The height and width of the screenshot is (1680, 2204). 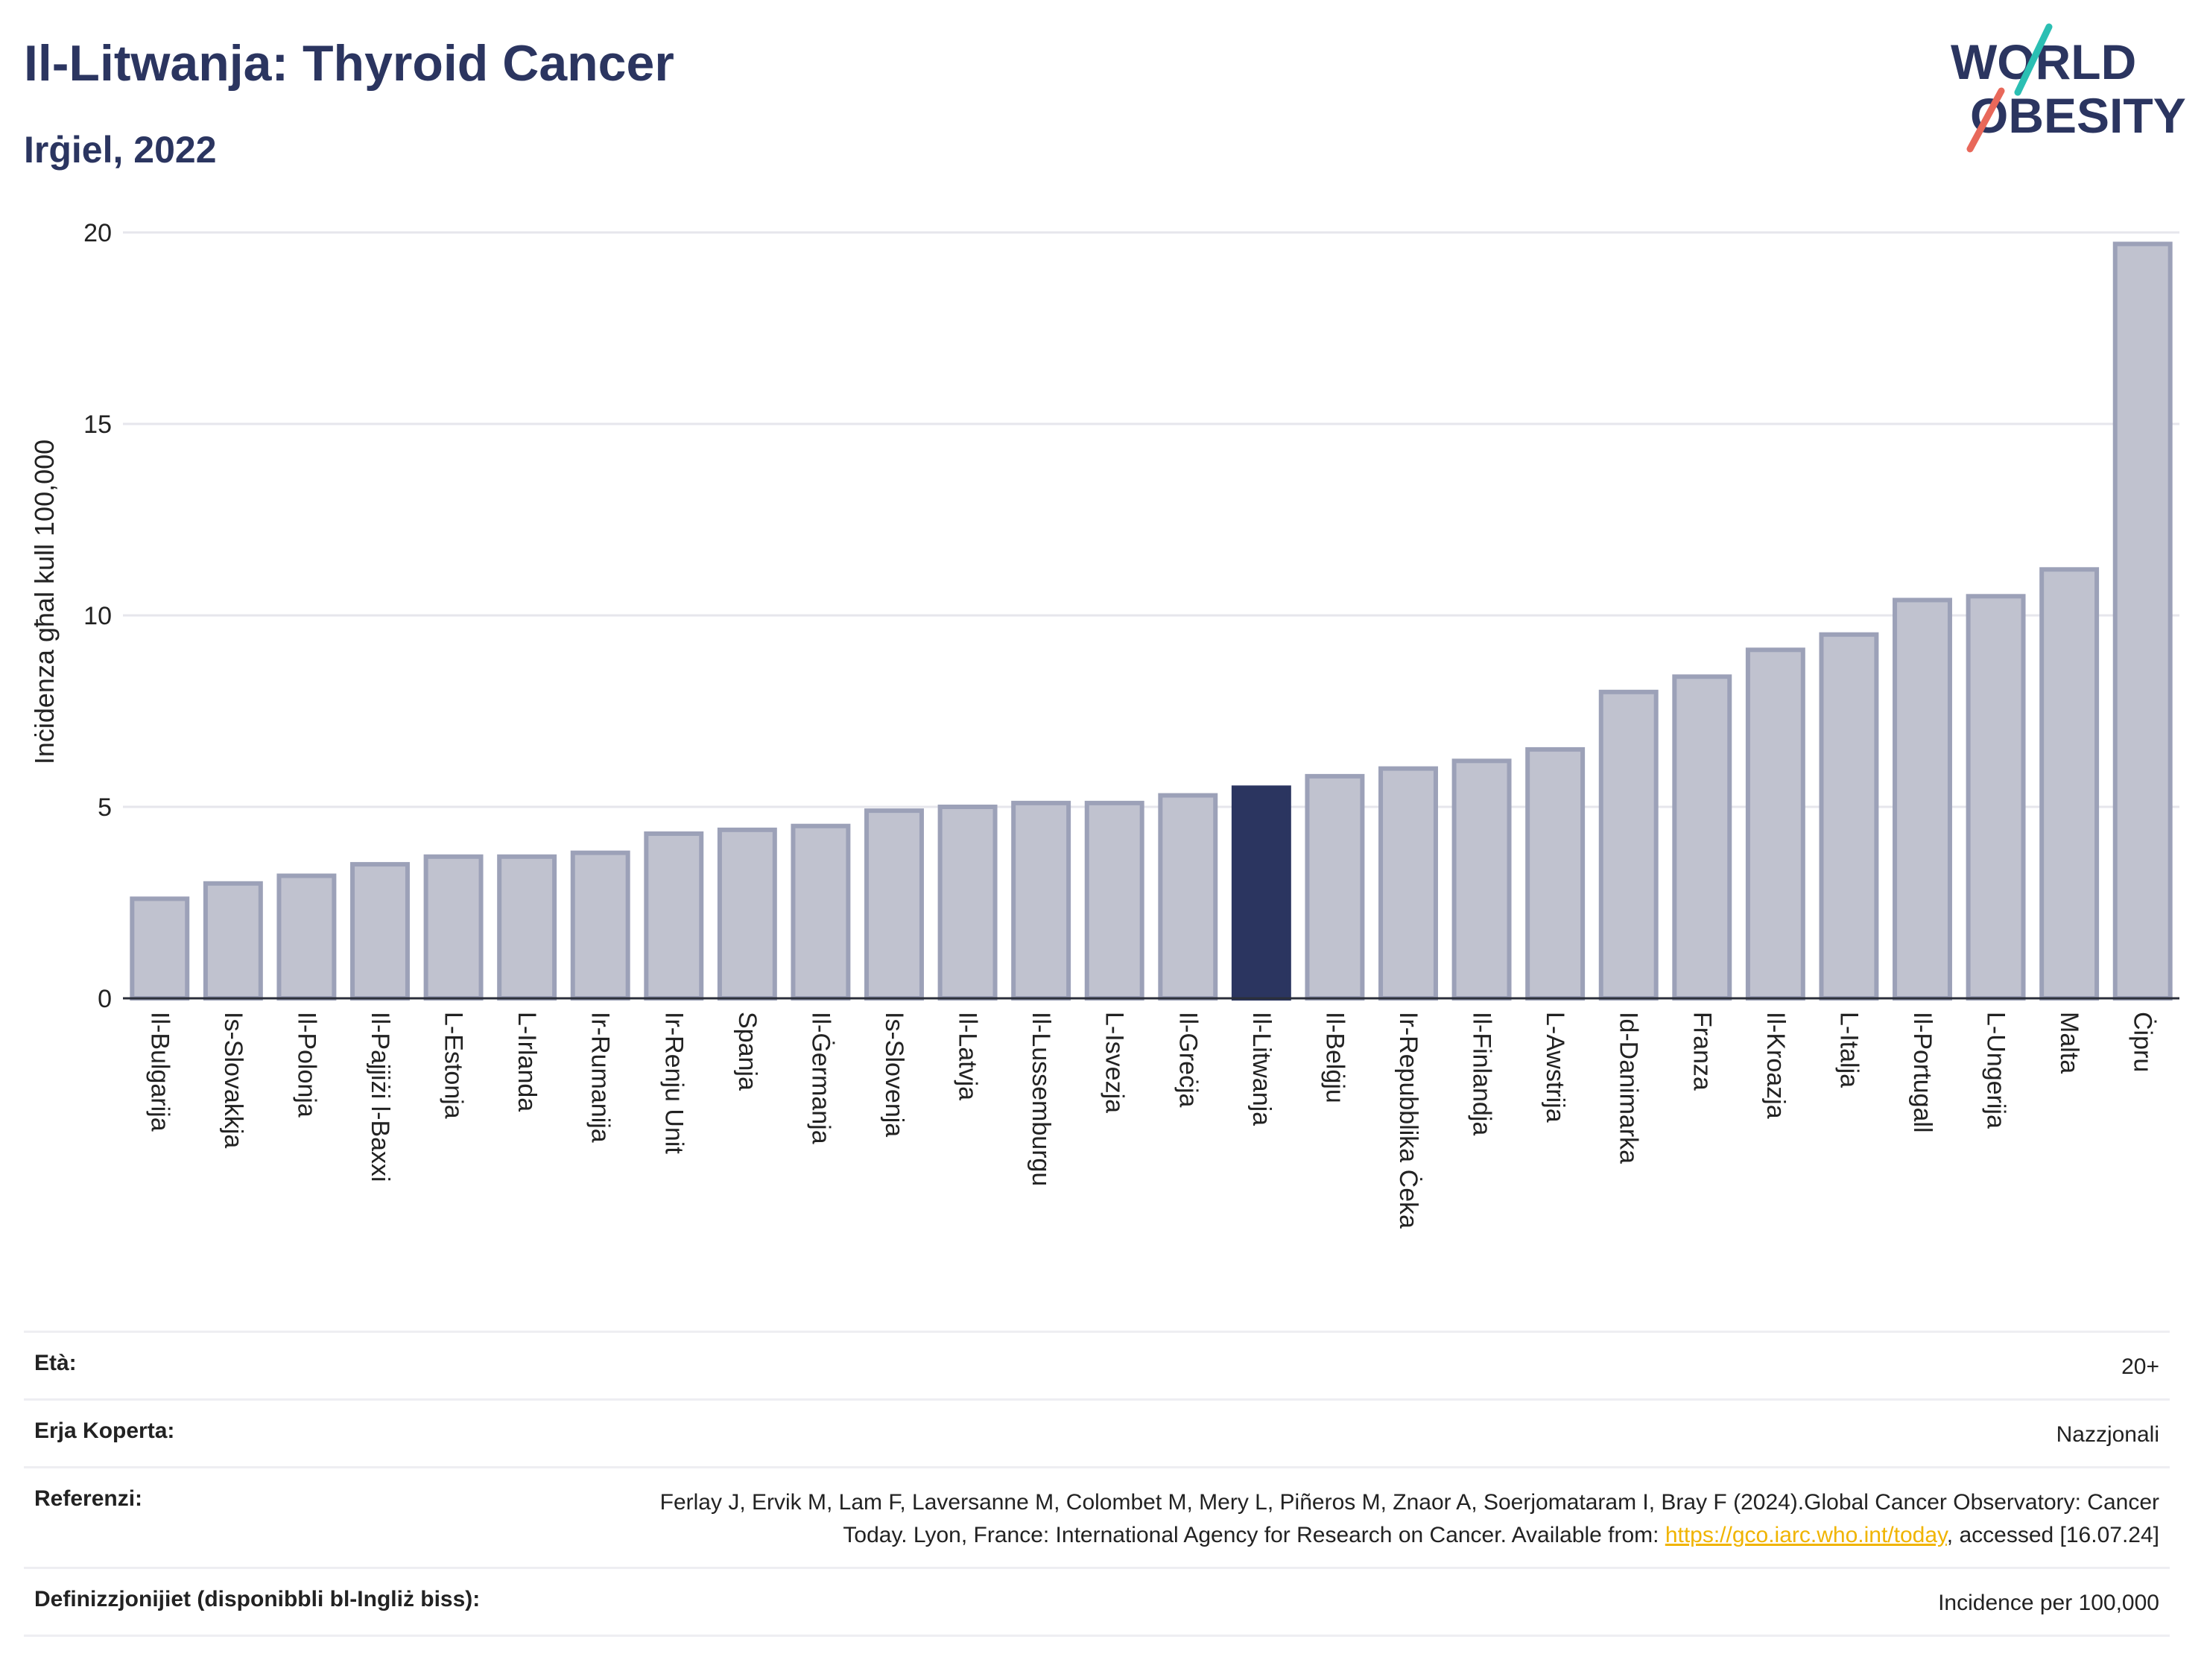 I want to click on x-tick-label: Il-Lussemburgu, so click(x=1041, y=1099).